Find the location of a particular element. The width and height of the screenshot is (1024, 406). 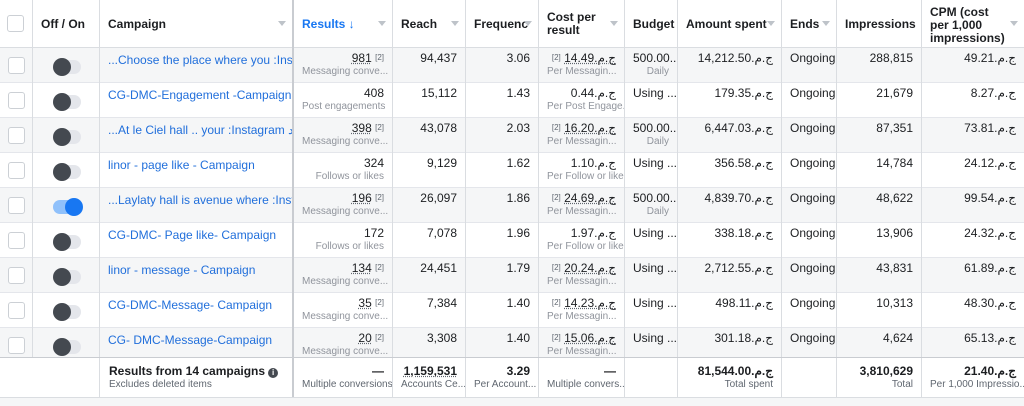

header-ends: Ends is located at coordinates (809, 24).